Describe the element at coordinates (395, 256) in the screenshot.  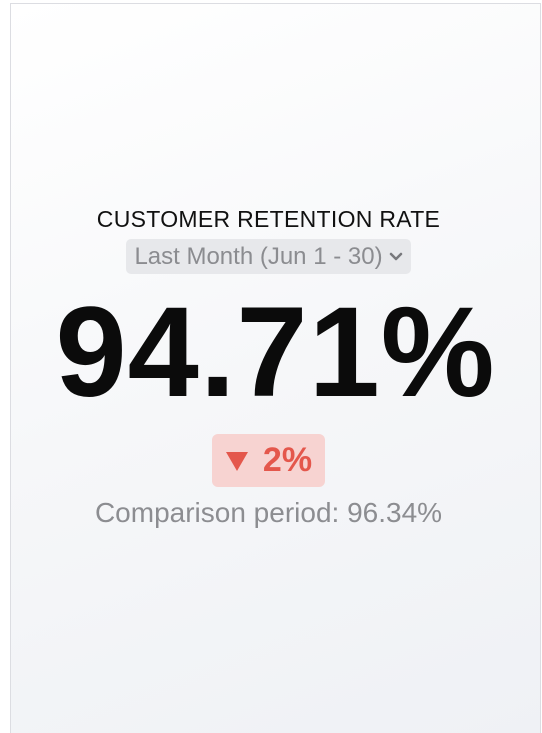
I see `chevron-icon` at that location.